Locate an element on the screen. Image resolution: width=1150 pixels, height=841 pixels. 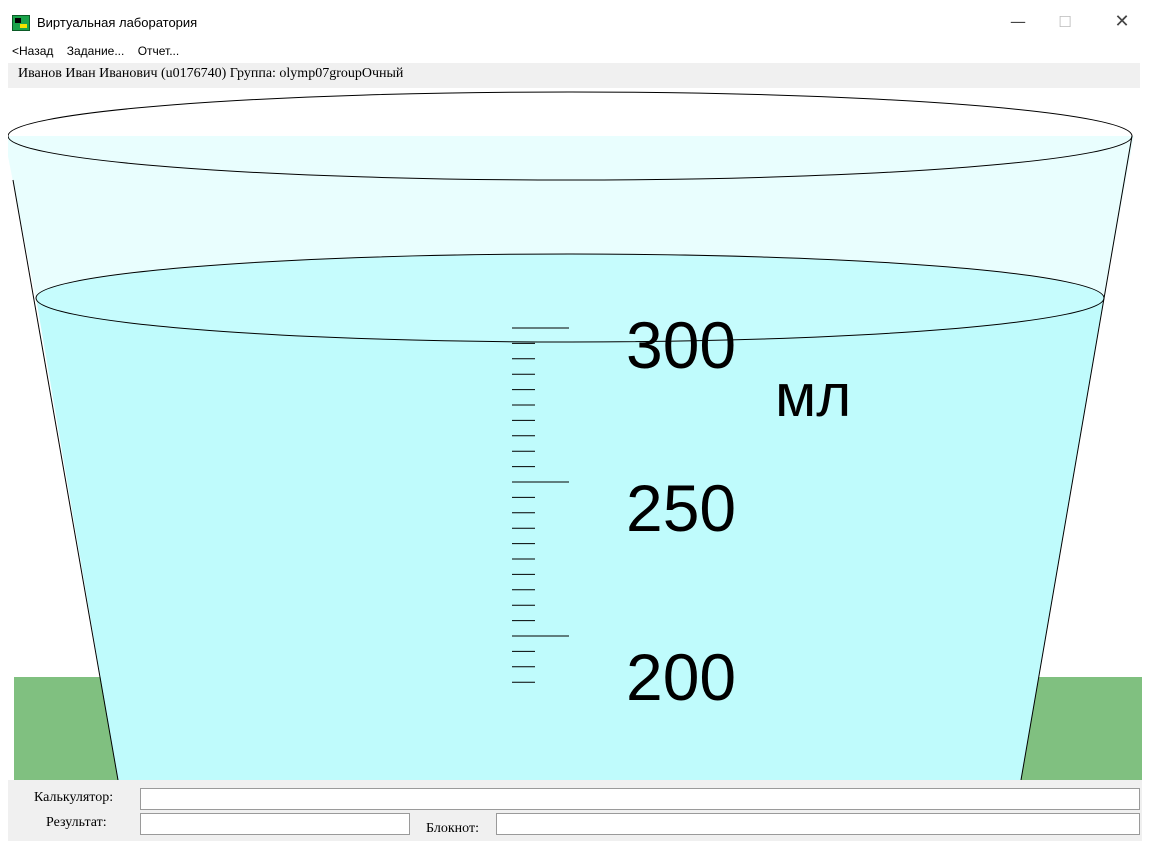
close-button: ✕ is located at coordinates (1122, 21).